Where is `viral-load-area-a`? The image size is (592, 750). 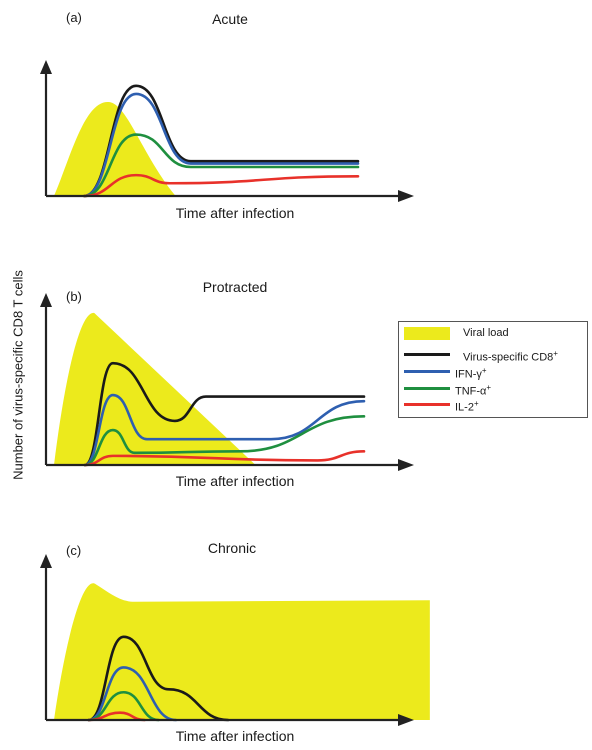 viral-load-area-a is located at coordinates (115, 148).